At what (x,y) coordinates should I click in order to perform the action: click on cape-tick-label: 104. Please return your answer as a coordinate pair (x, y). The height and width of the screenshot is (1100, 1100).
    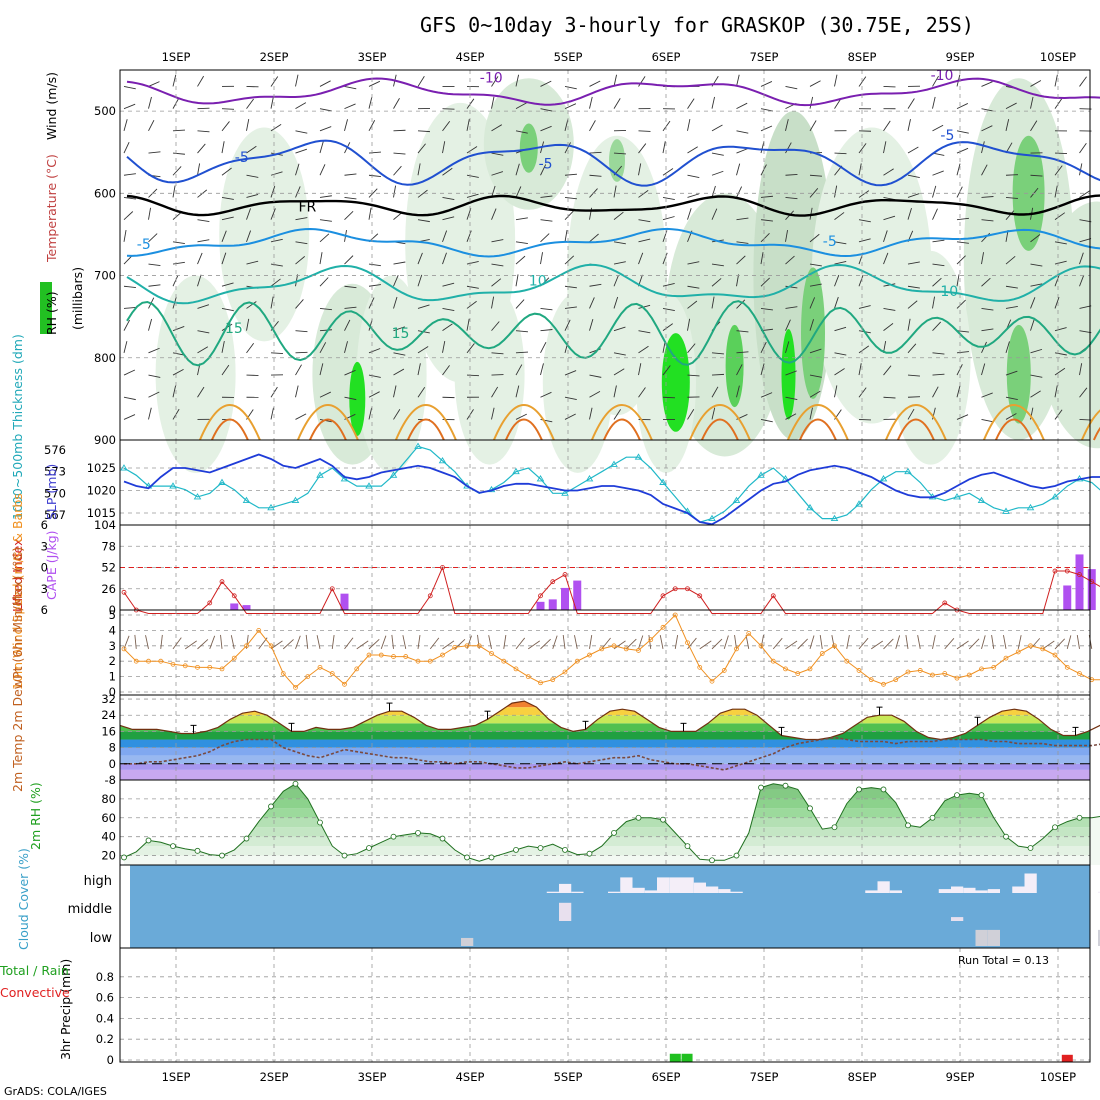
    Looking at the image, I should click on (105, 525).